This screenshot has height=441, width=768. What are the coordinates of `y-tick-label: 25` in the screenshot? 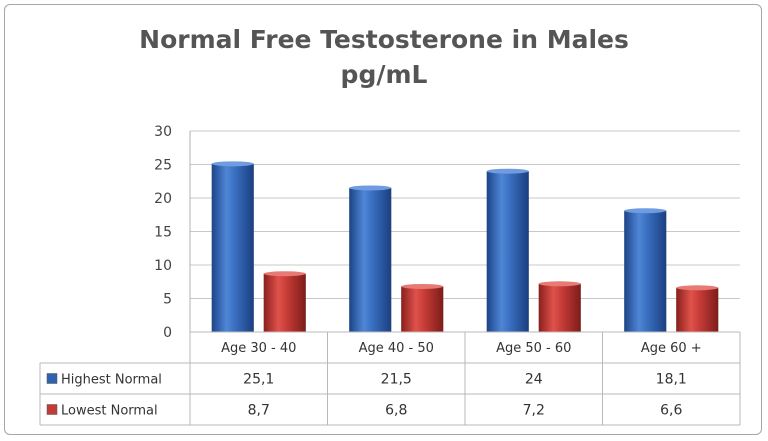 It's located at (163, 166).